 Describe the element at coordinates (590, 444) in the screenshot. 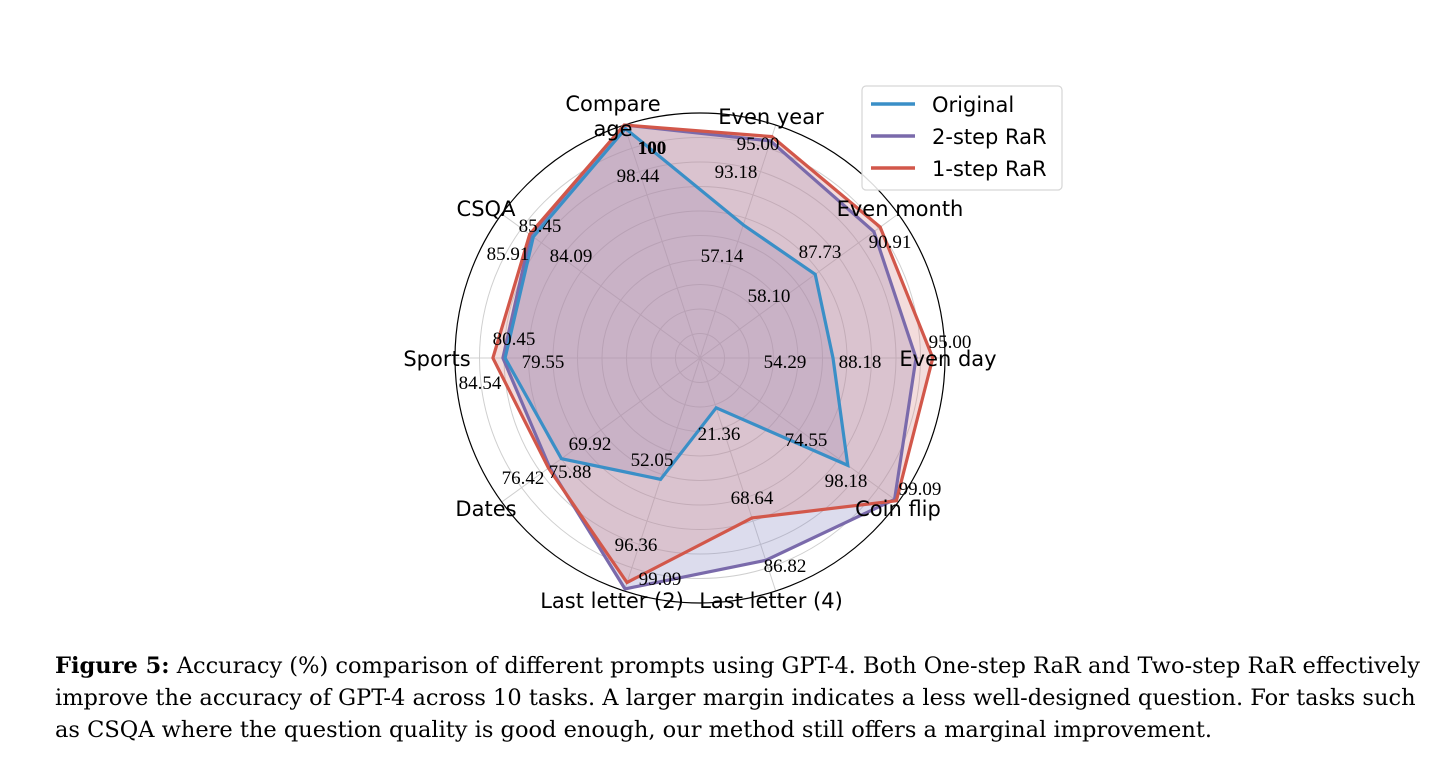

I see `data-label-original: 69.92` at that location.